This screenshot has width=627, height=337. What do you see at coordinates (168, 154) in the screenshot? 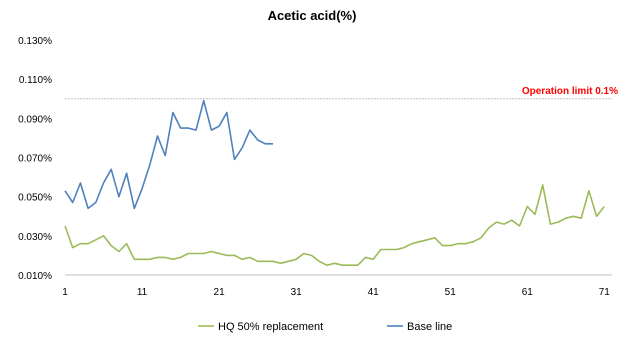
I see `series-line-baseline` at bounding box center [168, 154].